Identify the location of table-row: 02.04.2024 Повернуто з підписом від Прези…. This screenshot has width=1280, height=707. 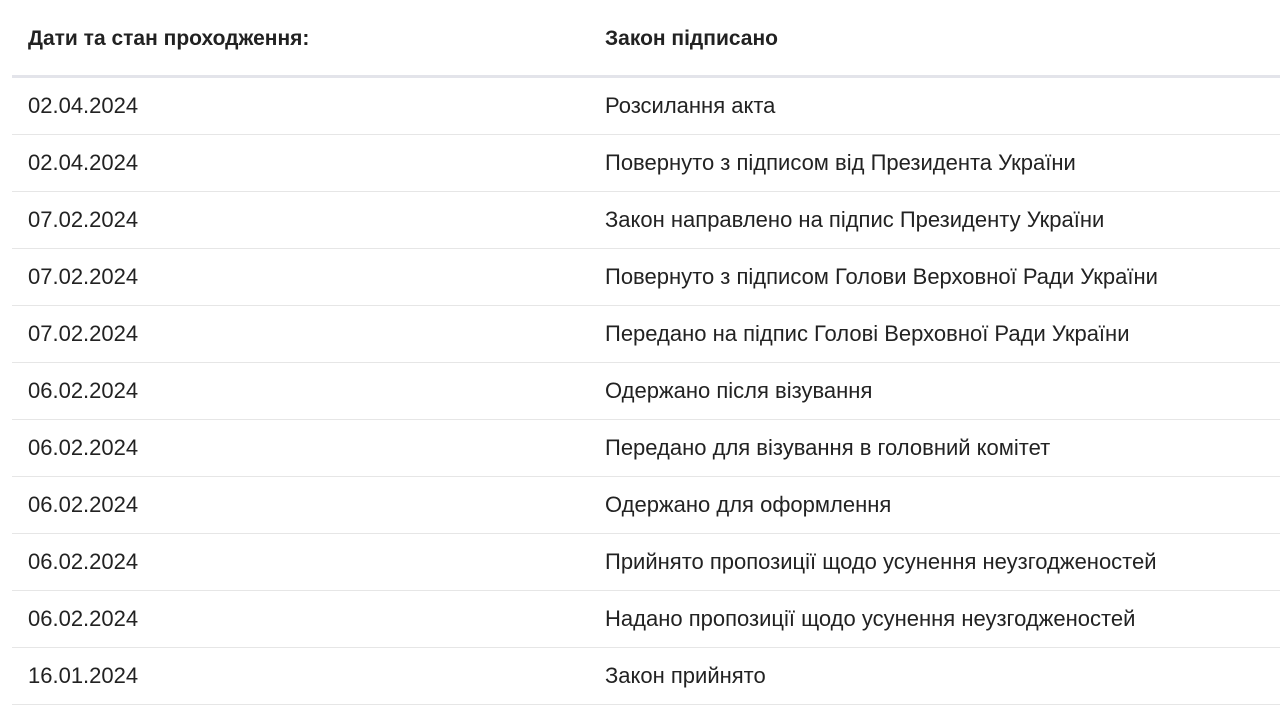
(646, 163).